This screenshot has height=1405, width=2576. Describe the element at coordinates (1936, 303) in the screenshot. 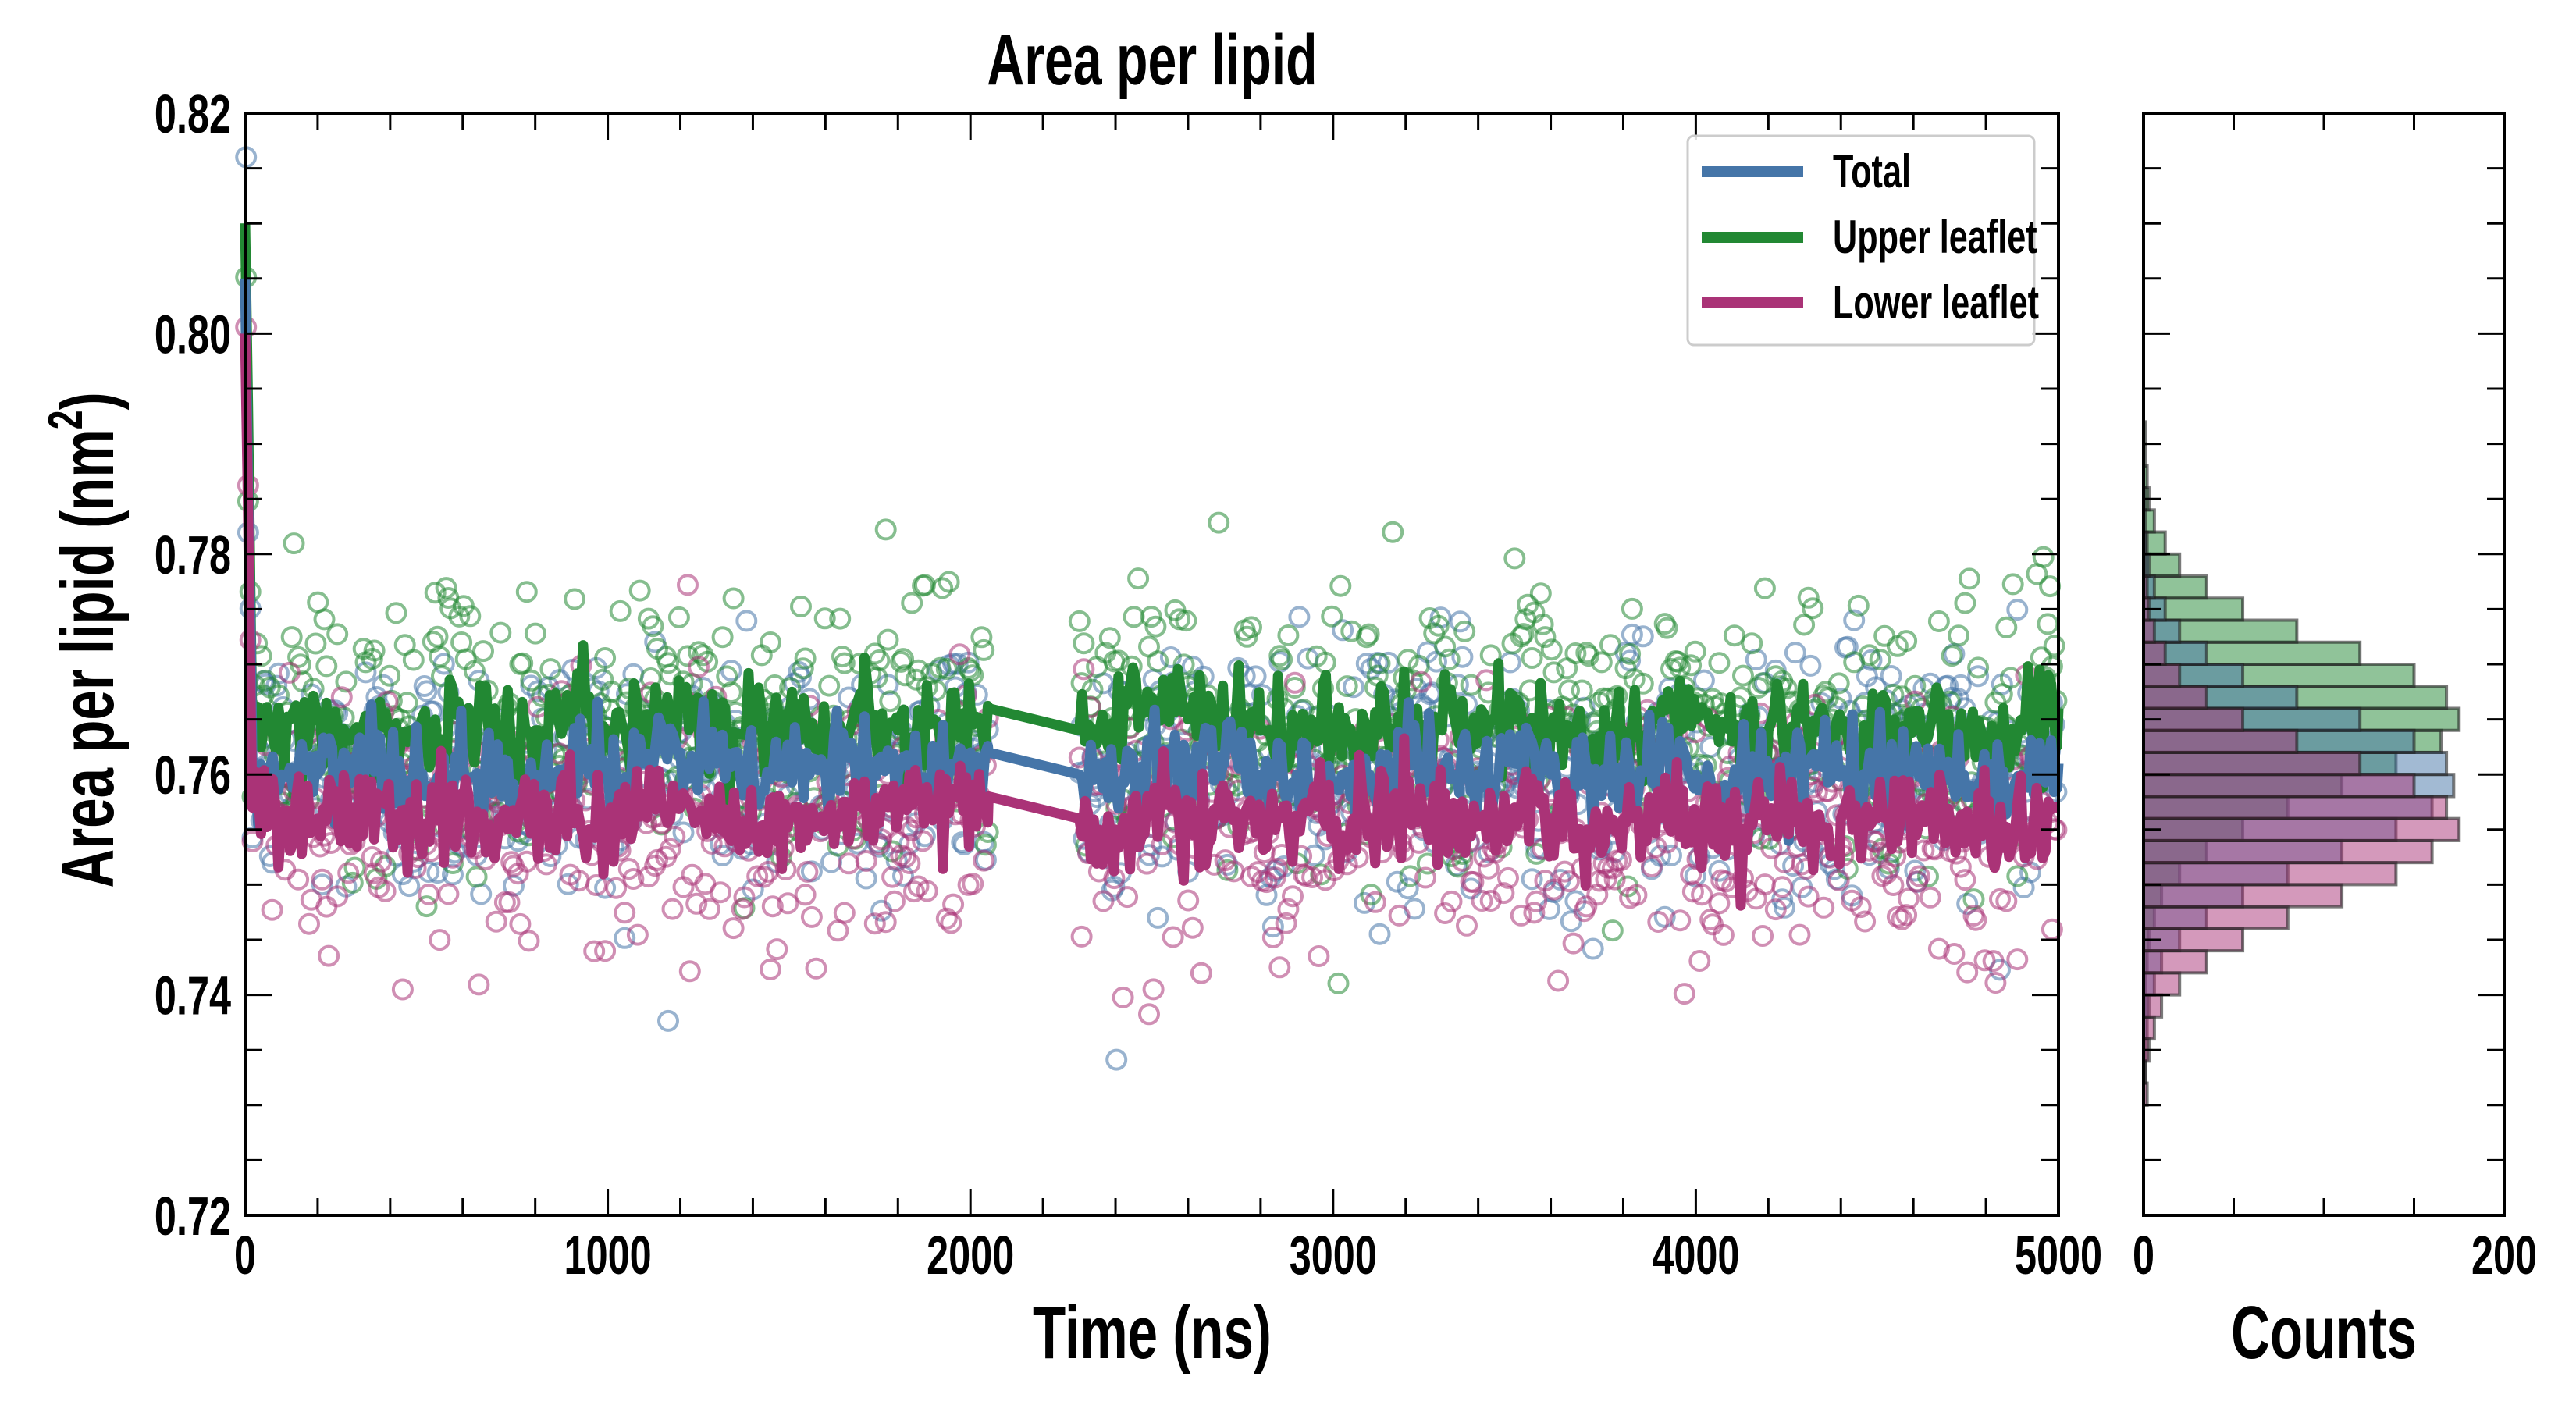

I see `legend-label: Lower leaflet` at that location.